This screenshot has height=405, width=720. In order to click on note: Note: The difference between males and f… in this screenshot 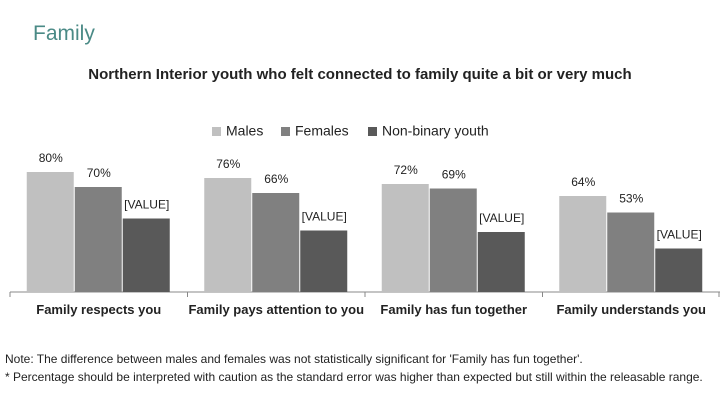, I will do `click(294, 359)`.